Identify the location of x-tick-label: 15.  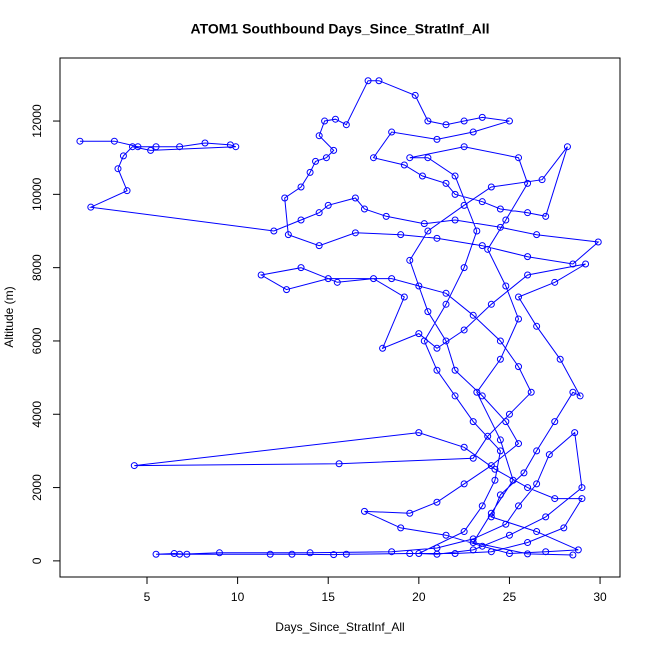
(329, 597).